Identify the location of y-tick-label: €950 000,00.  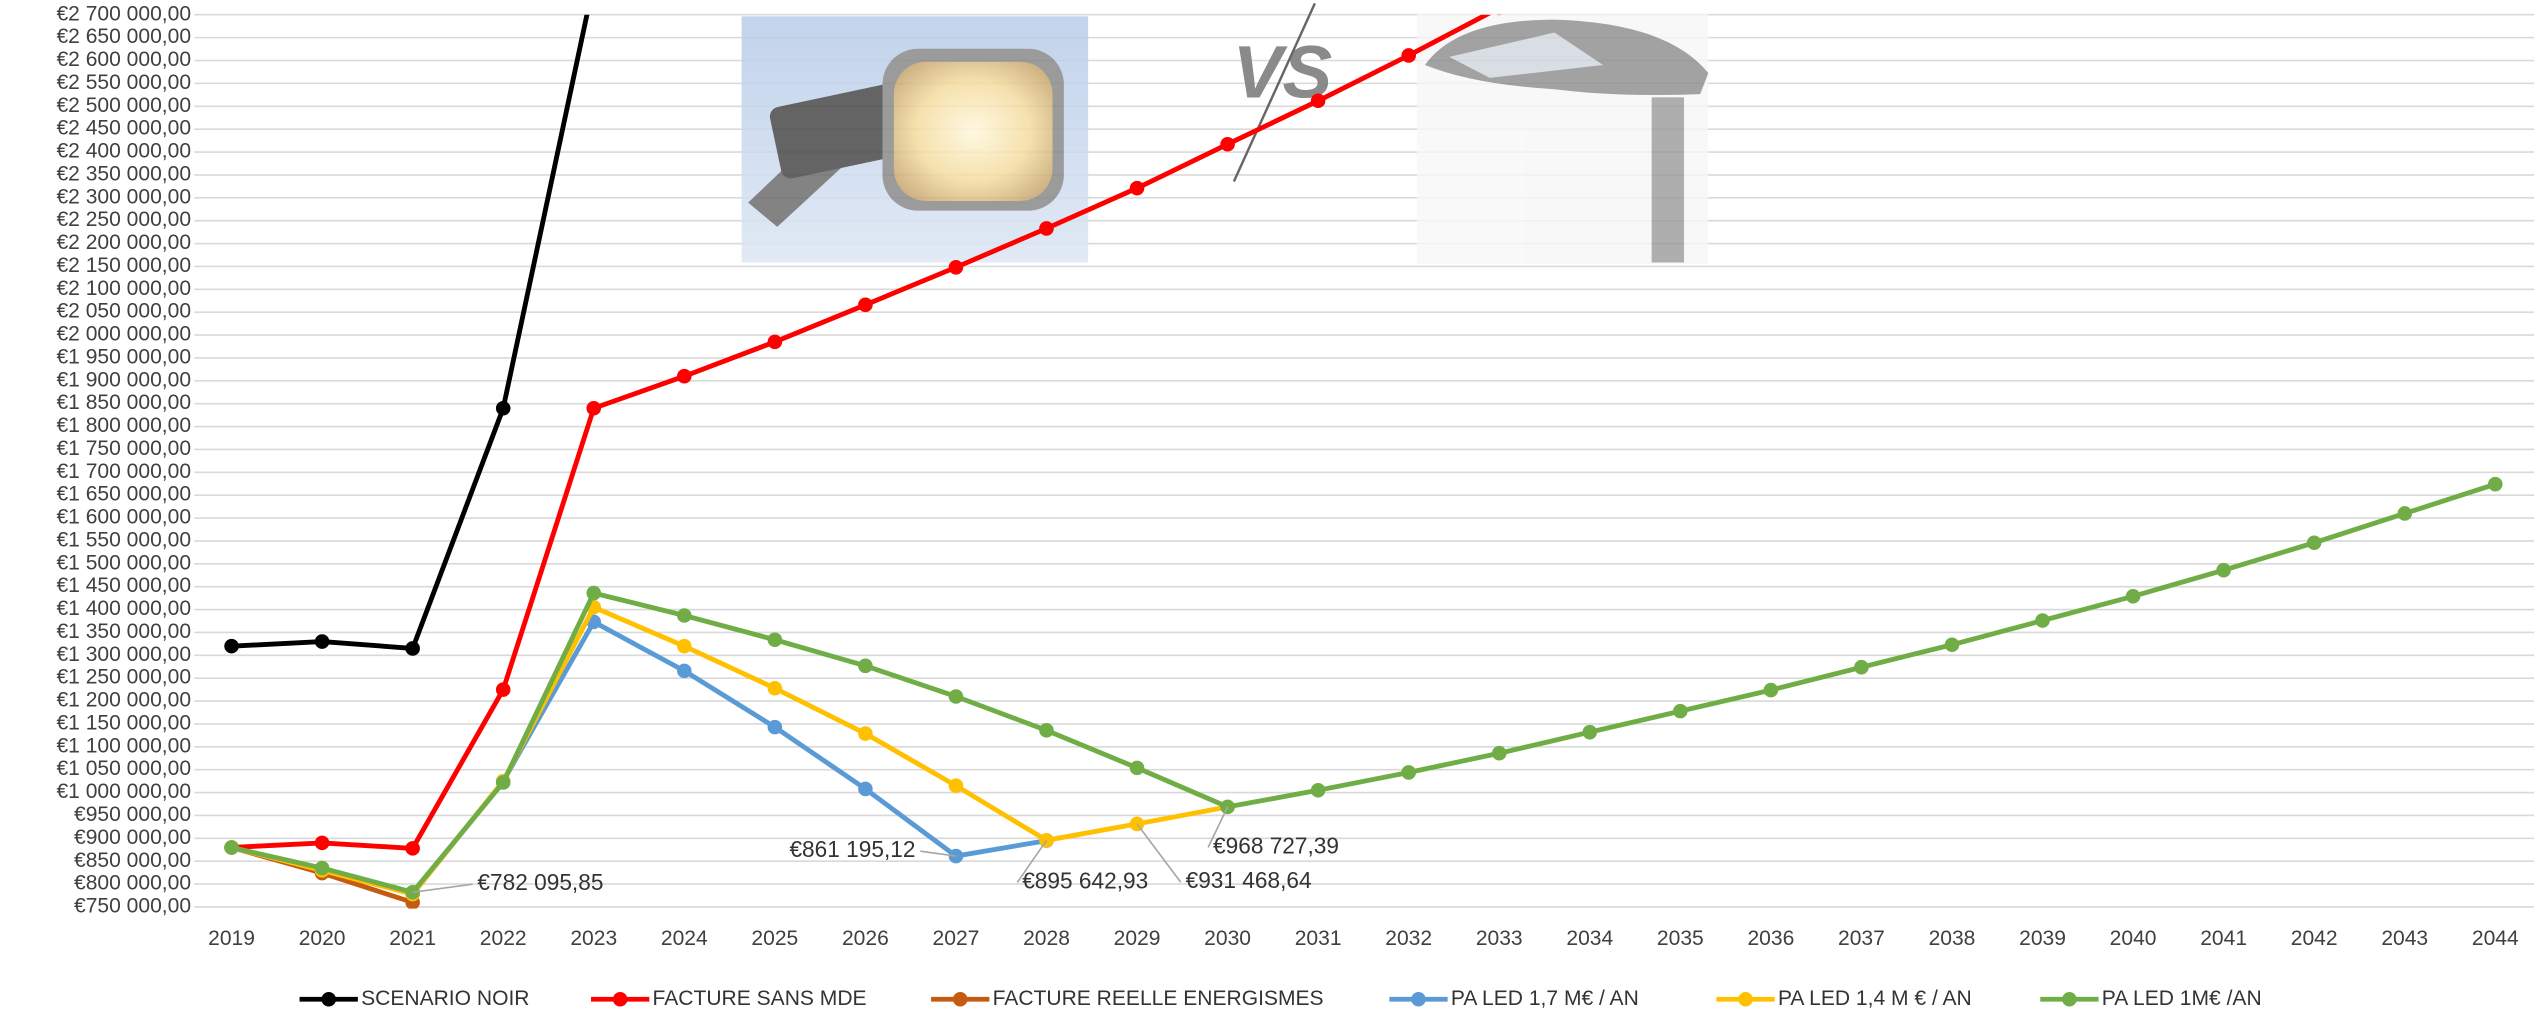
(132, 814).